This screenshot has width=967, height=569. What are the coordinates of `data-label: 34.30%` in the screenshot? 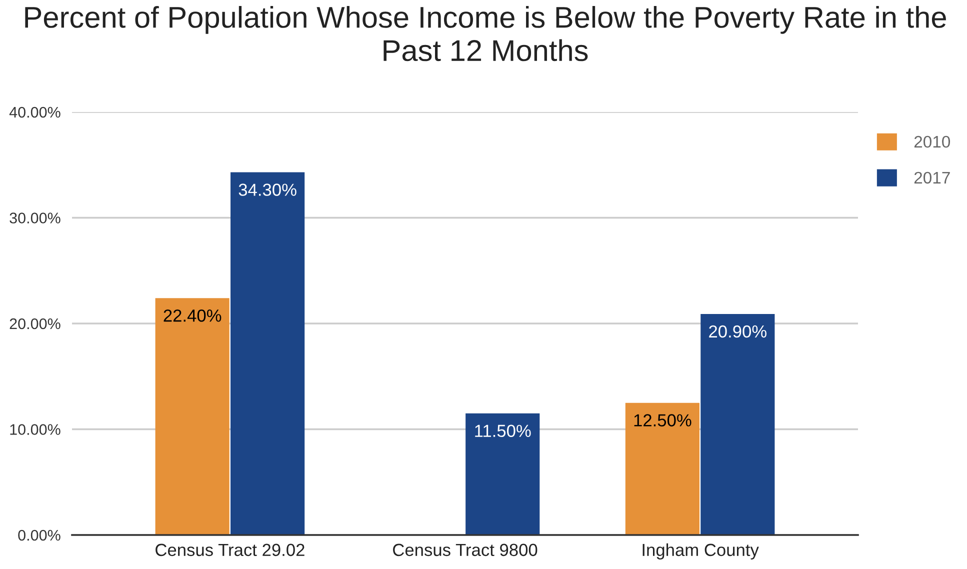 It's located at (267, 190).